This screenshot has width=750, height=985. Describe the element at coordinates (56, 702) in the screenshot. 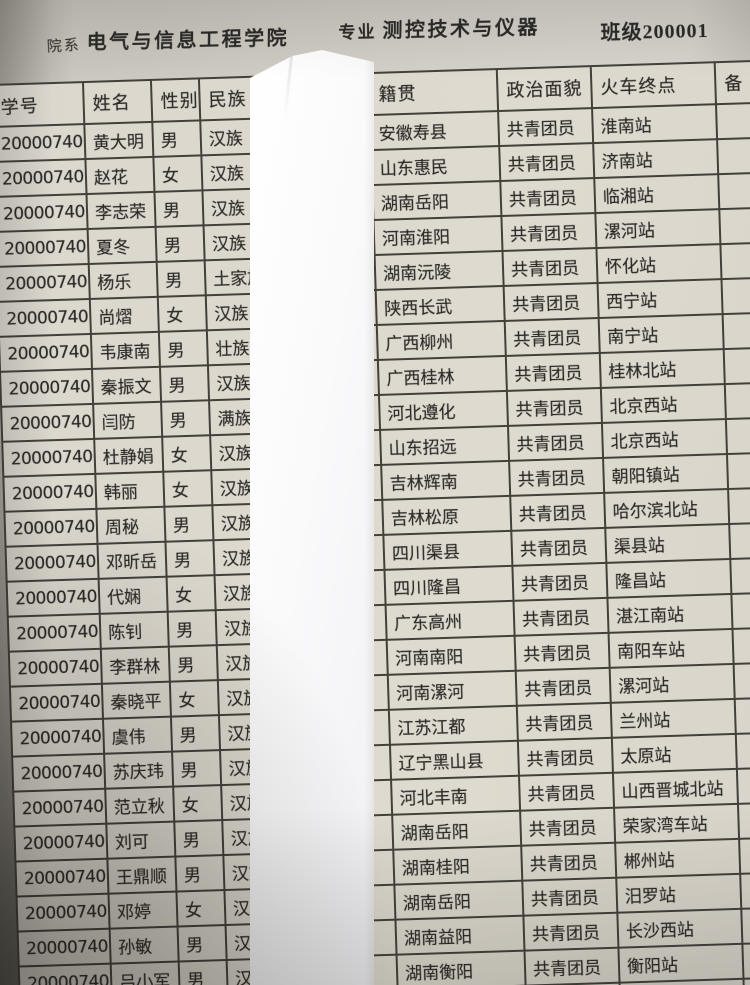

I see `cell-student-id: 20000740117` at that location.